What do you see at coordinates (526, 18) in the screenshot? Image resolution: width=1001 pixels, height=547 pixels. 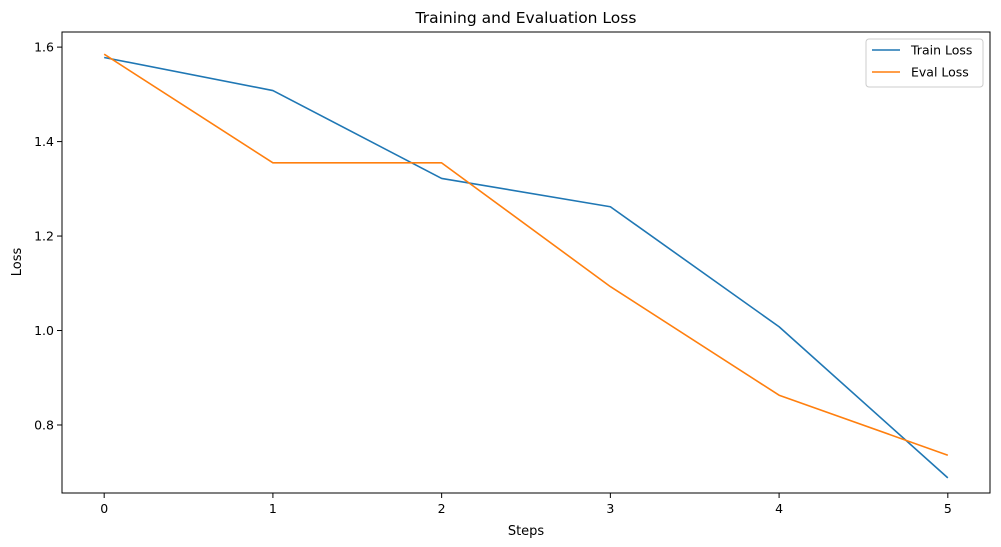 I see `chart-title: Training and Evaluation Loss` at bounding box center [526, 18].